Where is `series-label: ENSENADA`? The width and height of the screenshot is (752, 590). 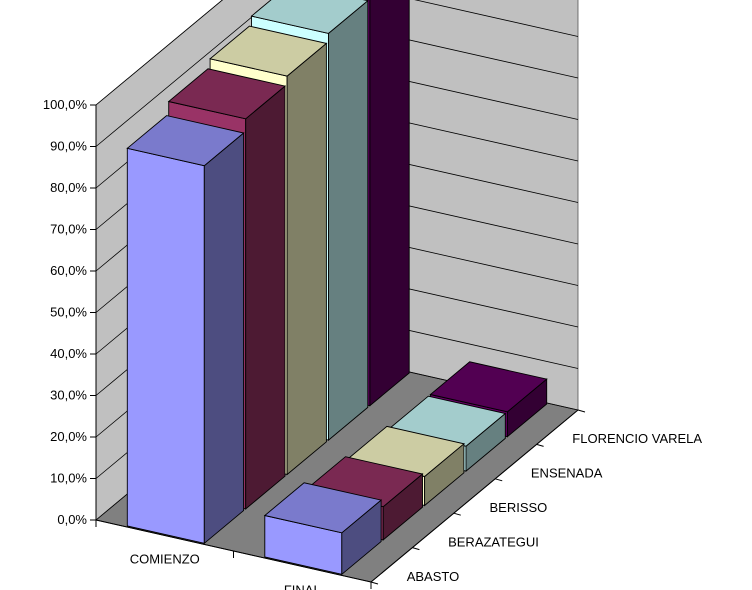
series-label: ENSENADA is located at coordinates (567, 473).